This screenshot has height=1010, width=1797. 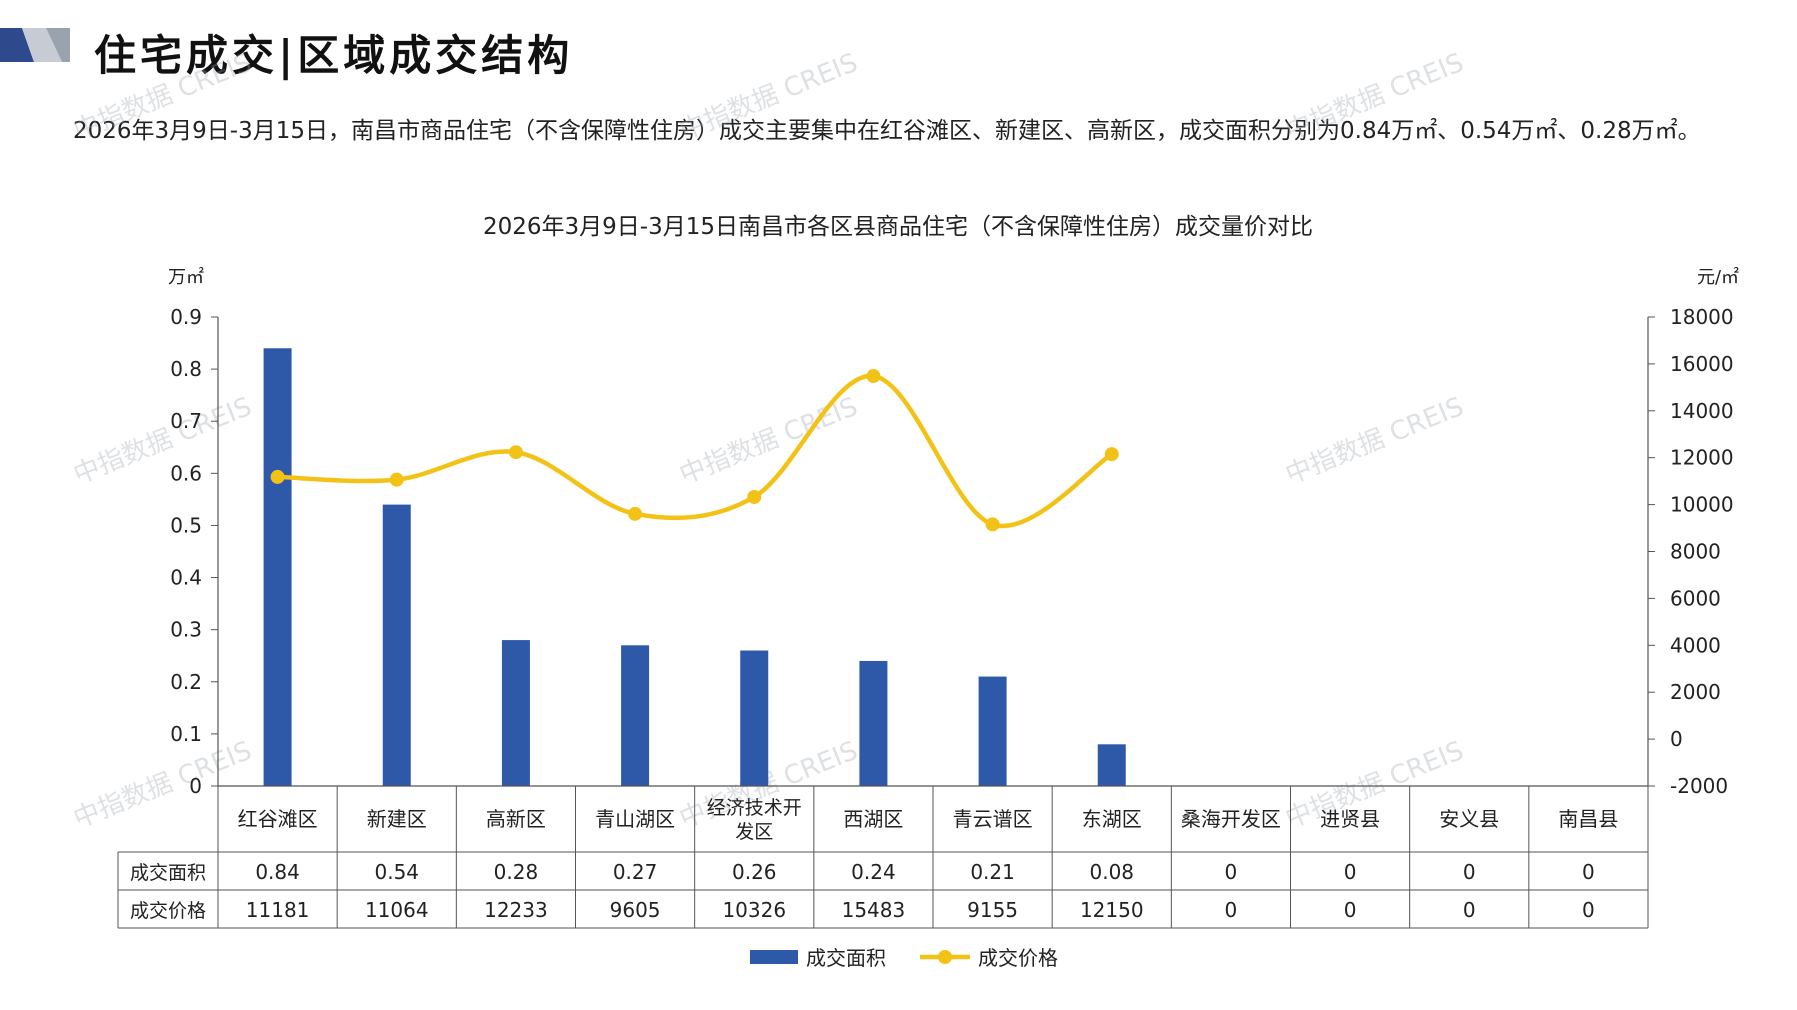 I want to click on y-left-tick-label: 0.7, so click(x=186, y=421).